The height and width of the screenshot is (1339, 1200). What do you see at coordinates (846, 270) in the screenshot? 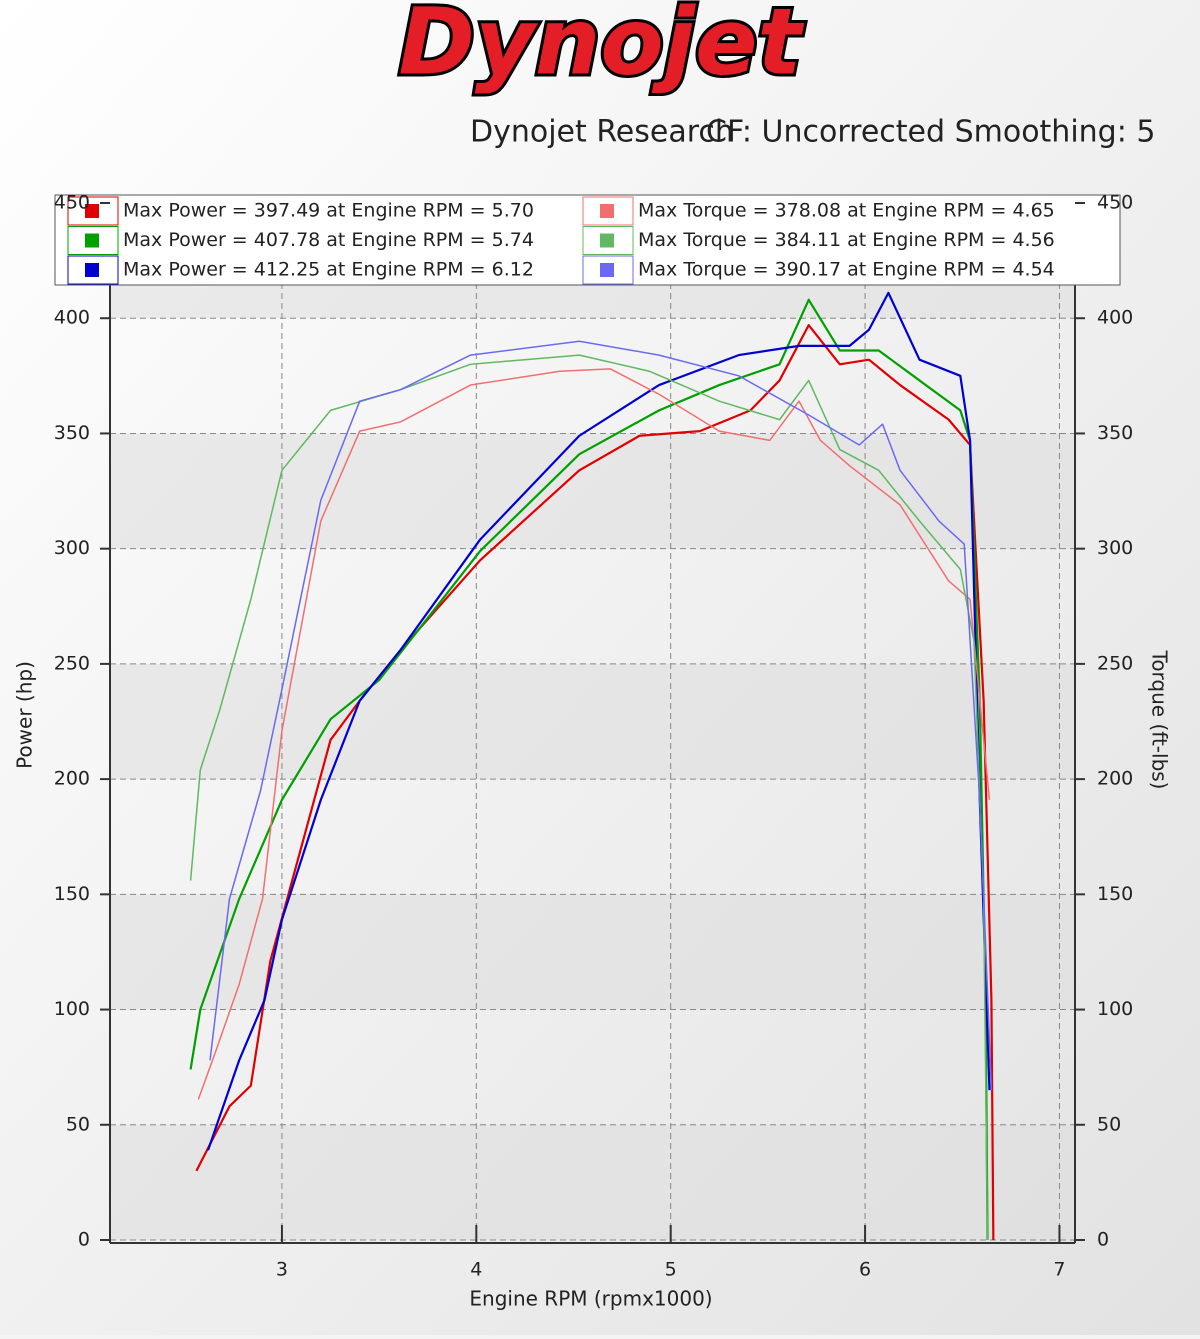
I see `legend-label: Max Torque = 390.17 at Engine RPM = 4.54` at bounding box center [846, 270].